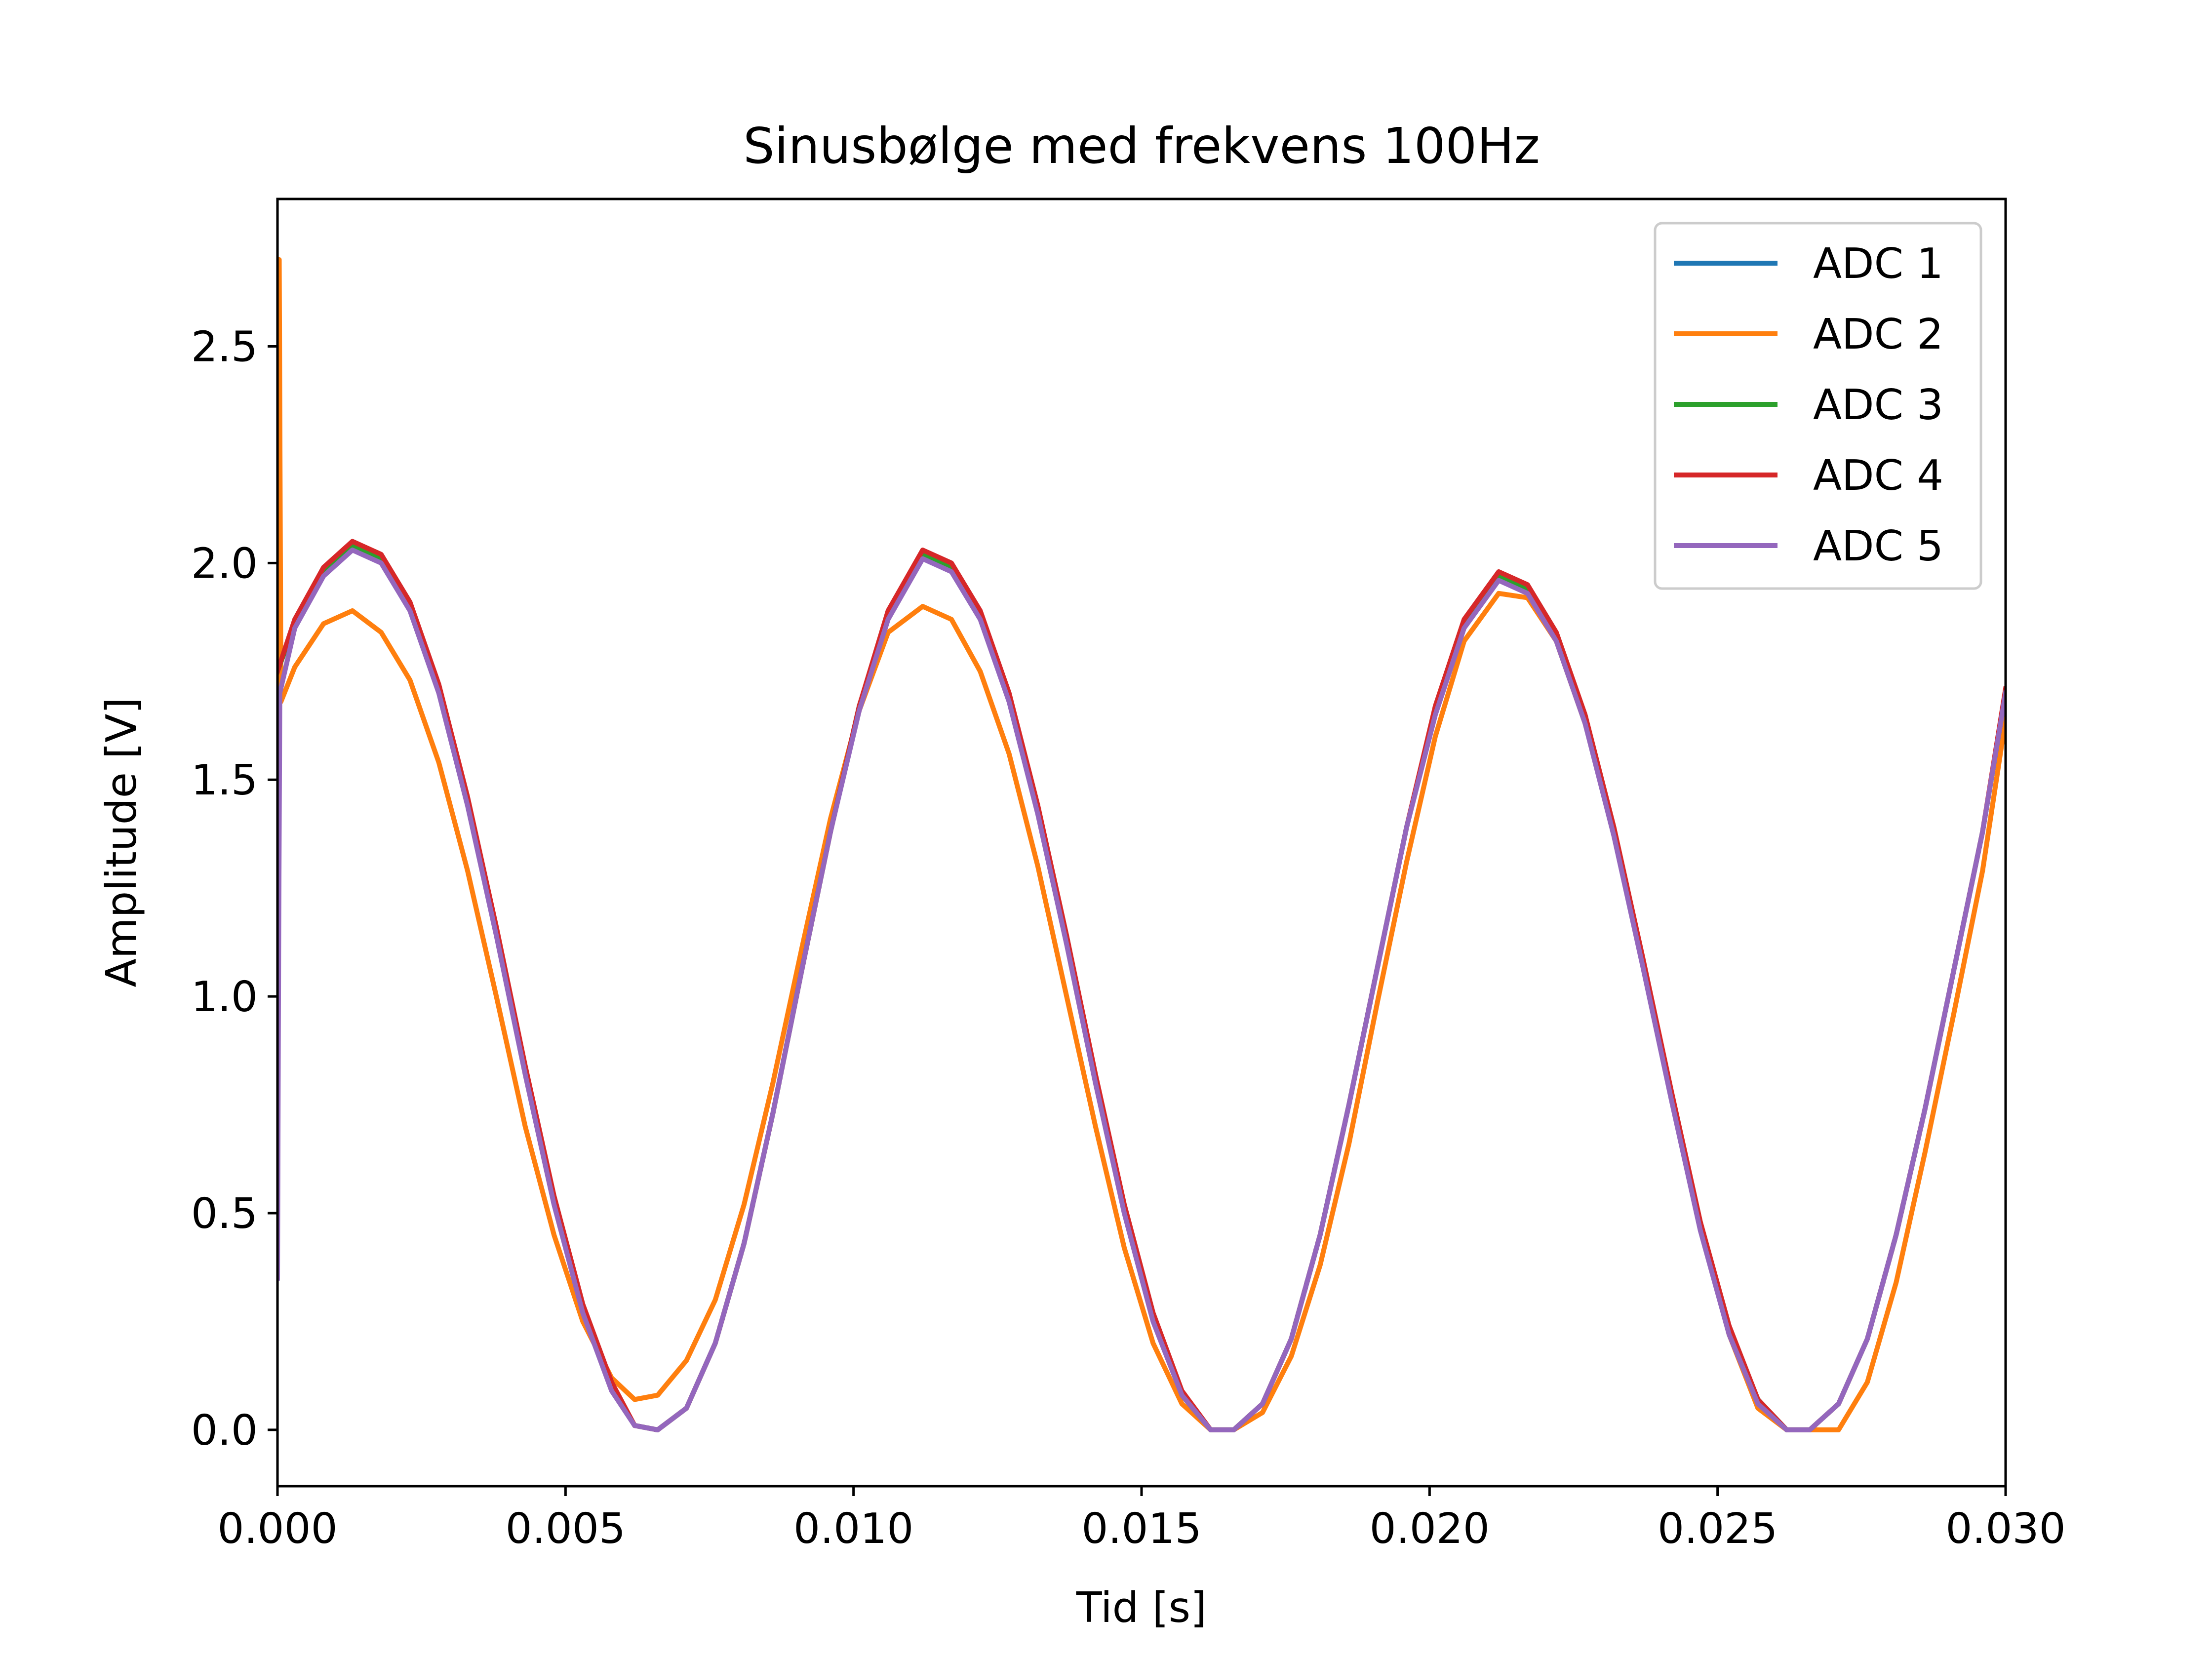 Image resolution: width=2212 pixels, height=1659 pixels. What do you see at coordinates (122, 842) in the screenshot?
I see `y-axis-label: Amplitude [V]` at bounding box center [122, 842].